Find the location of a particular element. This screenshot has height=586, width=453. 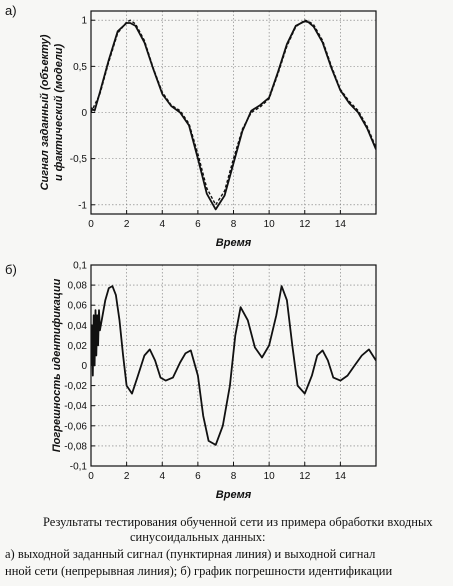

panel-a-label: а) is located at coordinates (11, 10).